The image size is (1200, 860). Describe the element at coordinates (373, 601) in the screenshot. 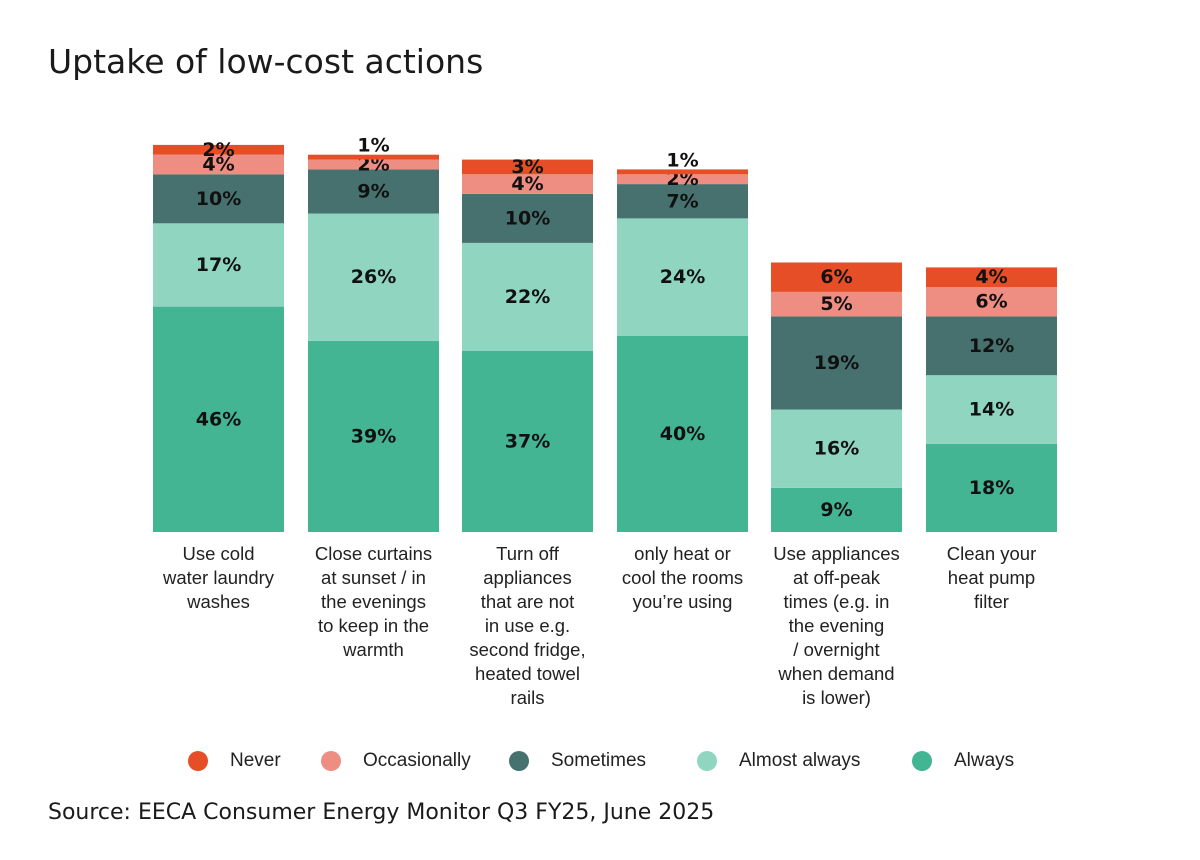

I see `category-label-2-line-3: the evenings` at that location.